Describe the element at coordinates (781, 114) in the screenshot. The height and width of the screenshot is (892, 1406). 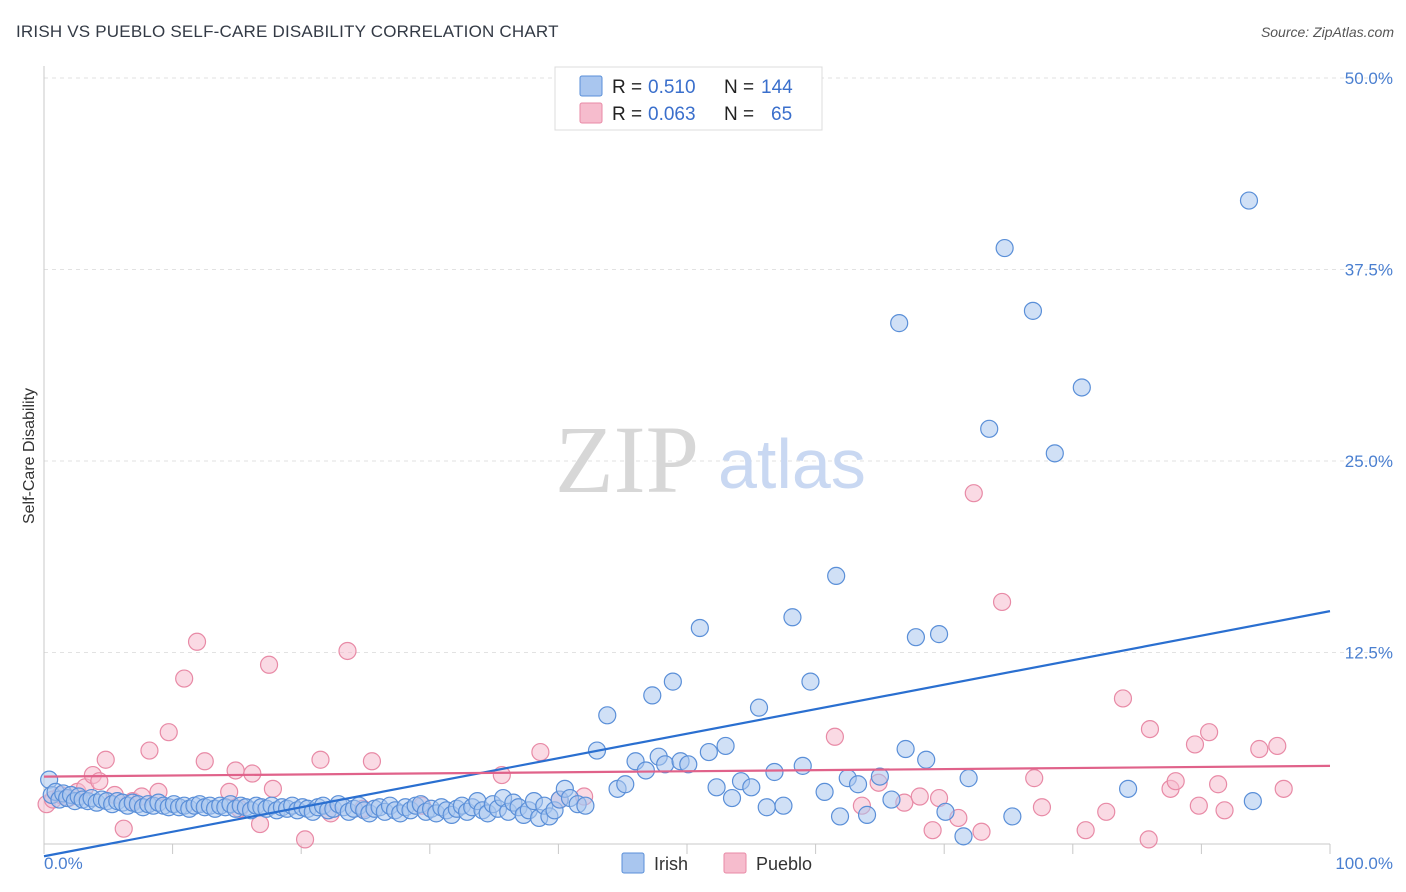
I see `legend-pueblo-n-value: 65` at that location.